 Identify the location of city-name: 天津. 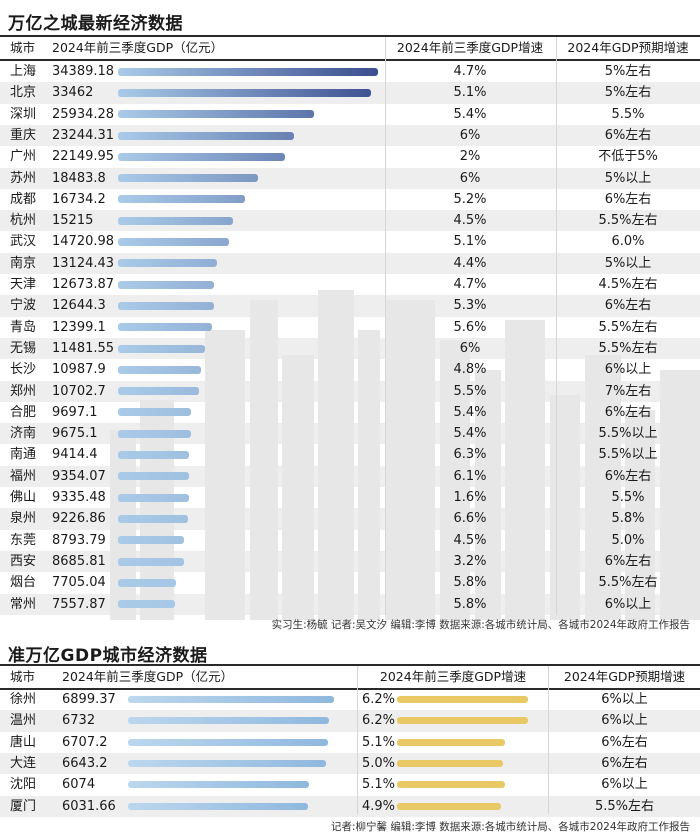
(23, 284).